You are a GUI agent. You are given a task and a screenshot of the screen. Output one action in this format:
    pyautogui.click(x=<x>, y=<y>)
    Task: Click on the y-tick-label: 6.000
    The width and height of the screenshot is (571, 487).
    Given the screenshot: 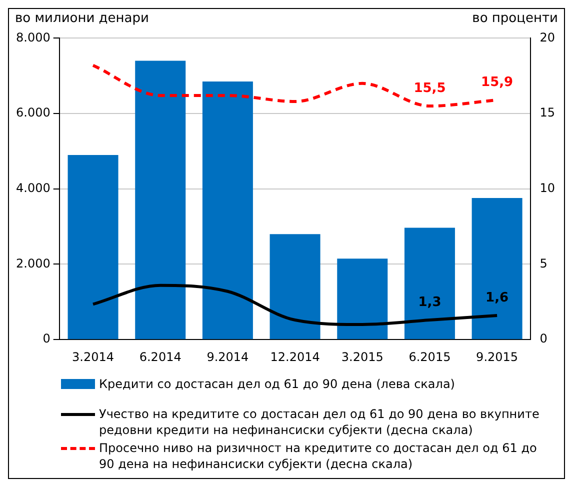 What is the action you would take?
    pyautogui.click(x=33, y=113)
    